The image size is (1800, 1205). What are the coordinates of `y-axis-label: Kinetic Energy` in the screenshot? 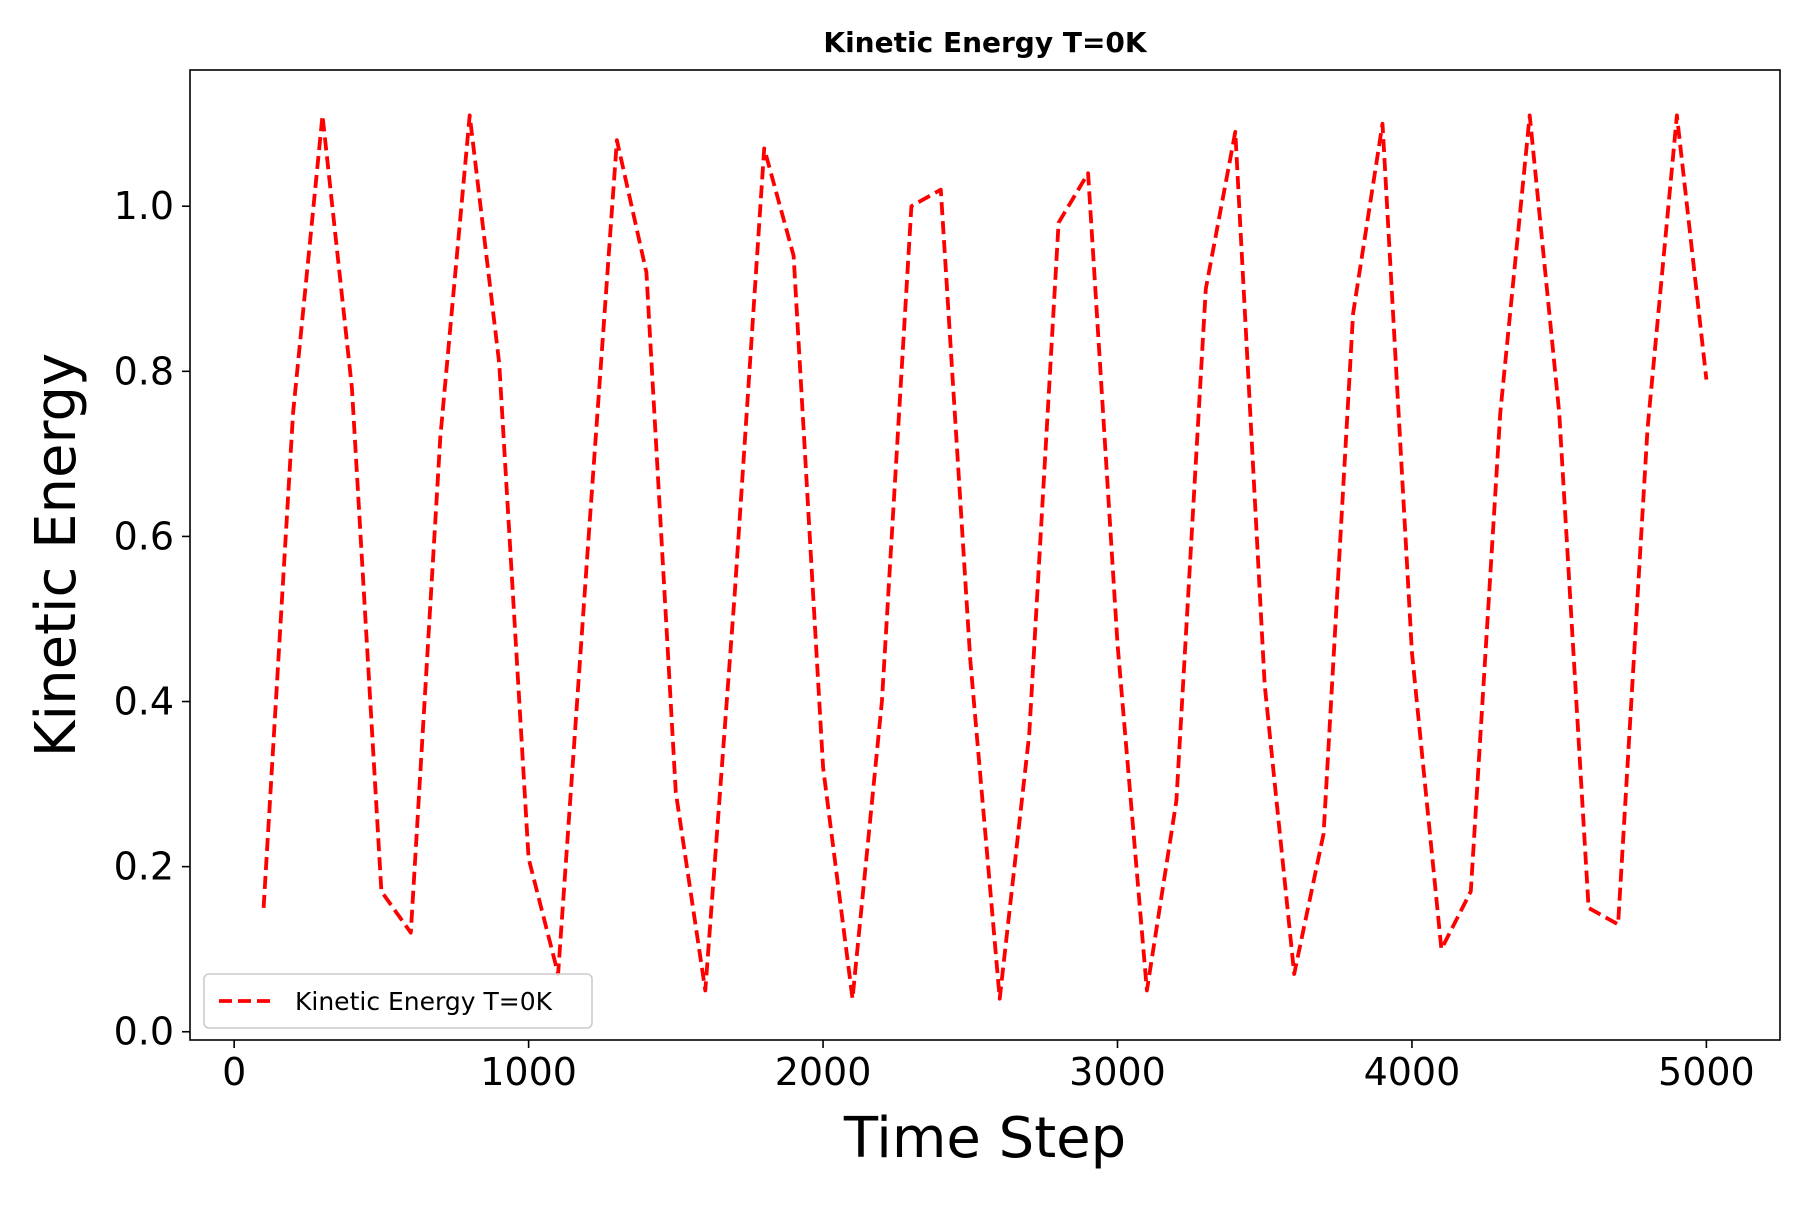 It's located at (56, 555).